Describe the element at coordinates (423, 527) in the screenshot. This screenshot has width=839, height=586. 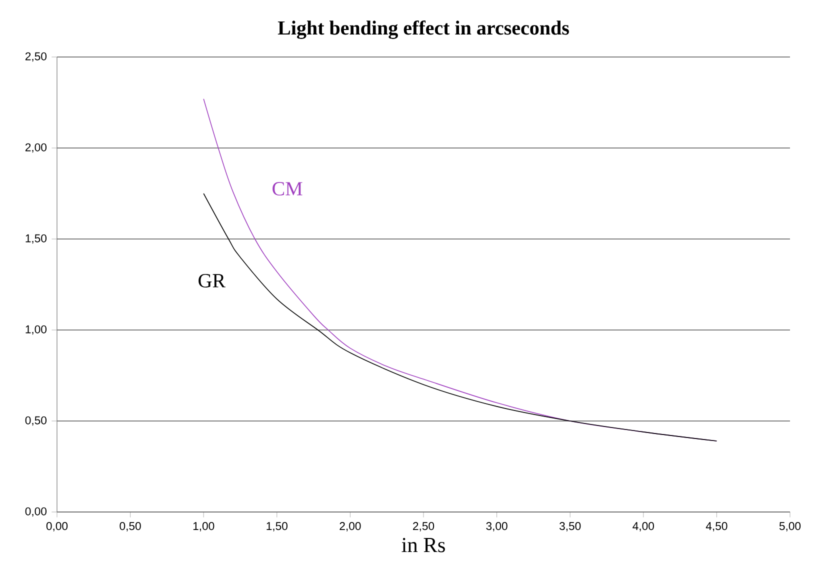
I see `x-tick-label: 2,50` at that location.